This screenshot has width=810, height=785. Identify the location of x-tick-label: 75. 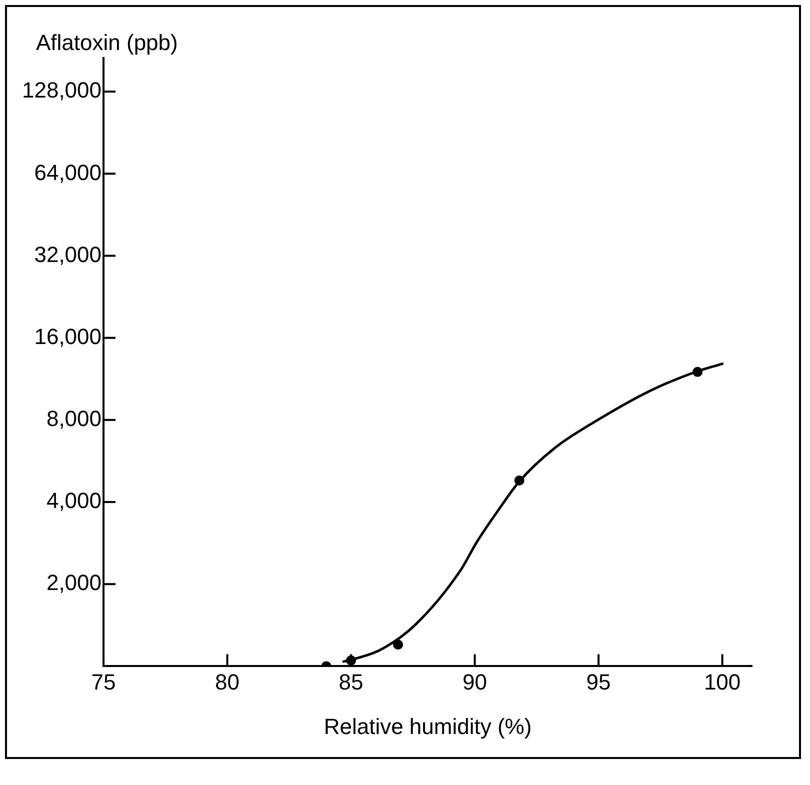
(103, 681).